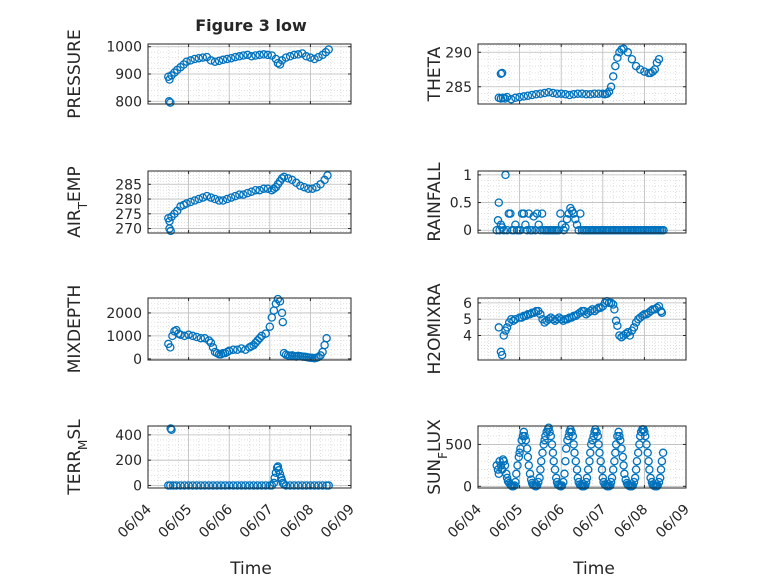 The height and width of the screenshot is (583, 778). Describe the element at coordinates (467, 337) in the screenshot. I see `y-tick-label: 4` at that location.